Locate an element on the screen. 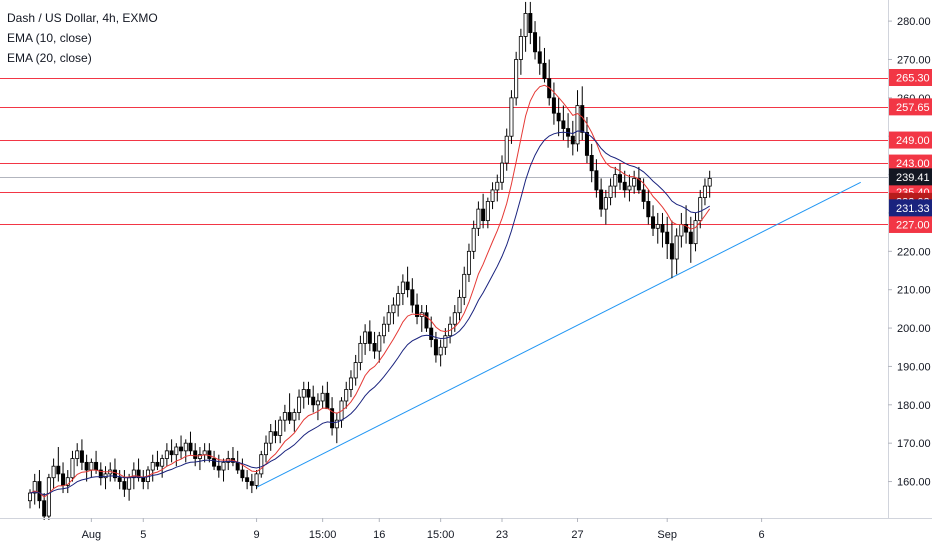 This screenshot has width=932, height=550. price-badge is located at coordinates (910, 208).